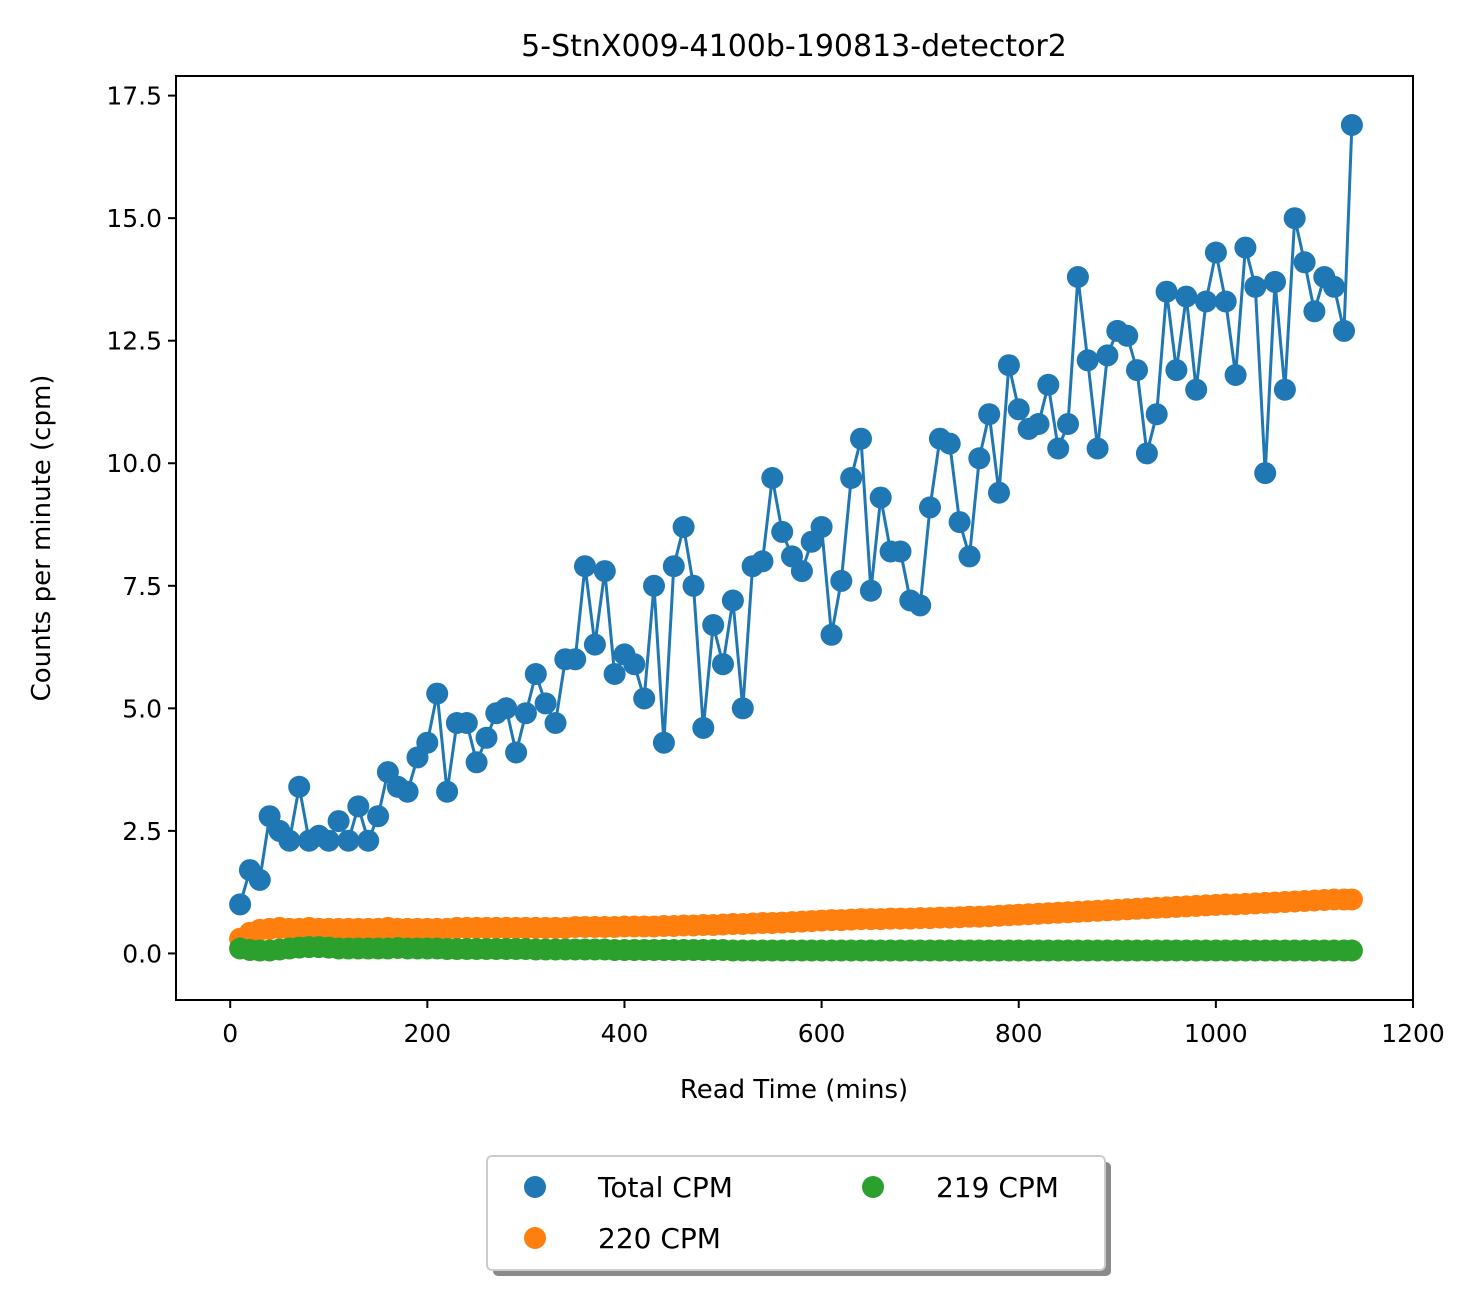 The width and height of the screenshot is (1482, 1294). I want to click on y-tick-label: 7.5, so click(142, 586).